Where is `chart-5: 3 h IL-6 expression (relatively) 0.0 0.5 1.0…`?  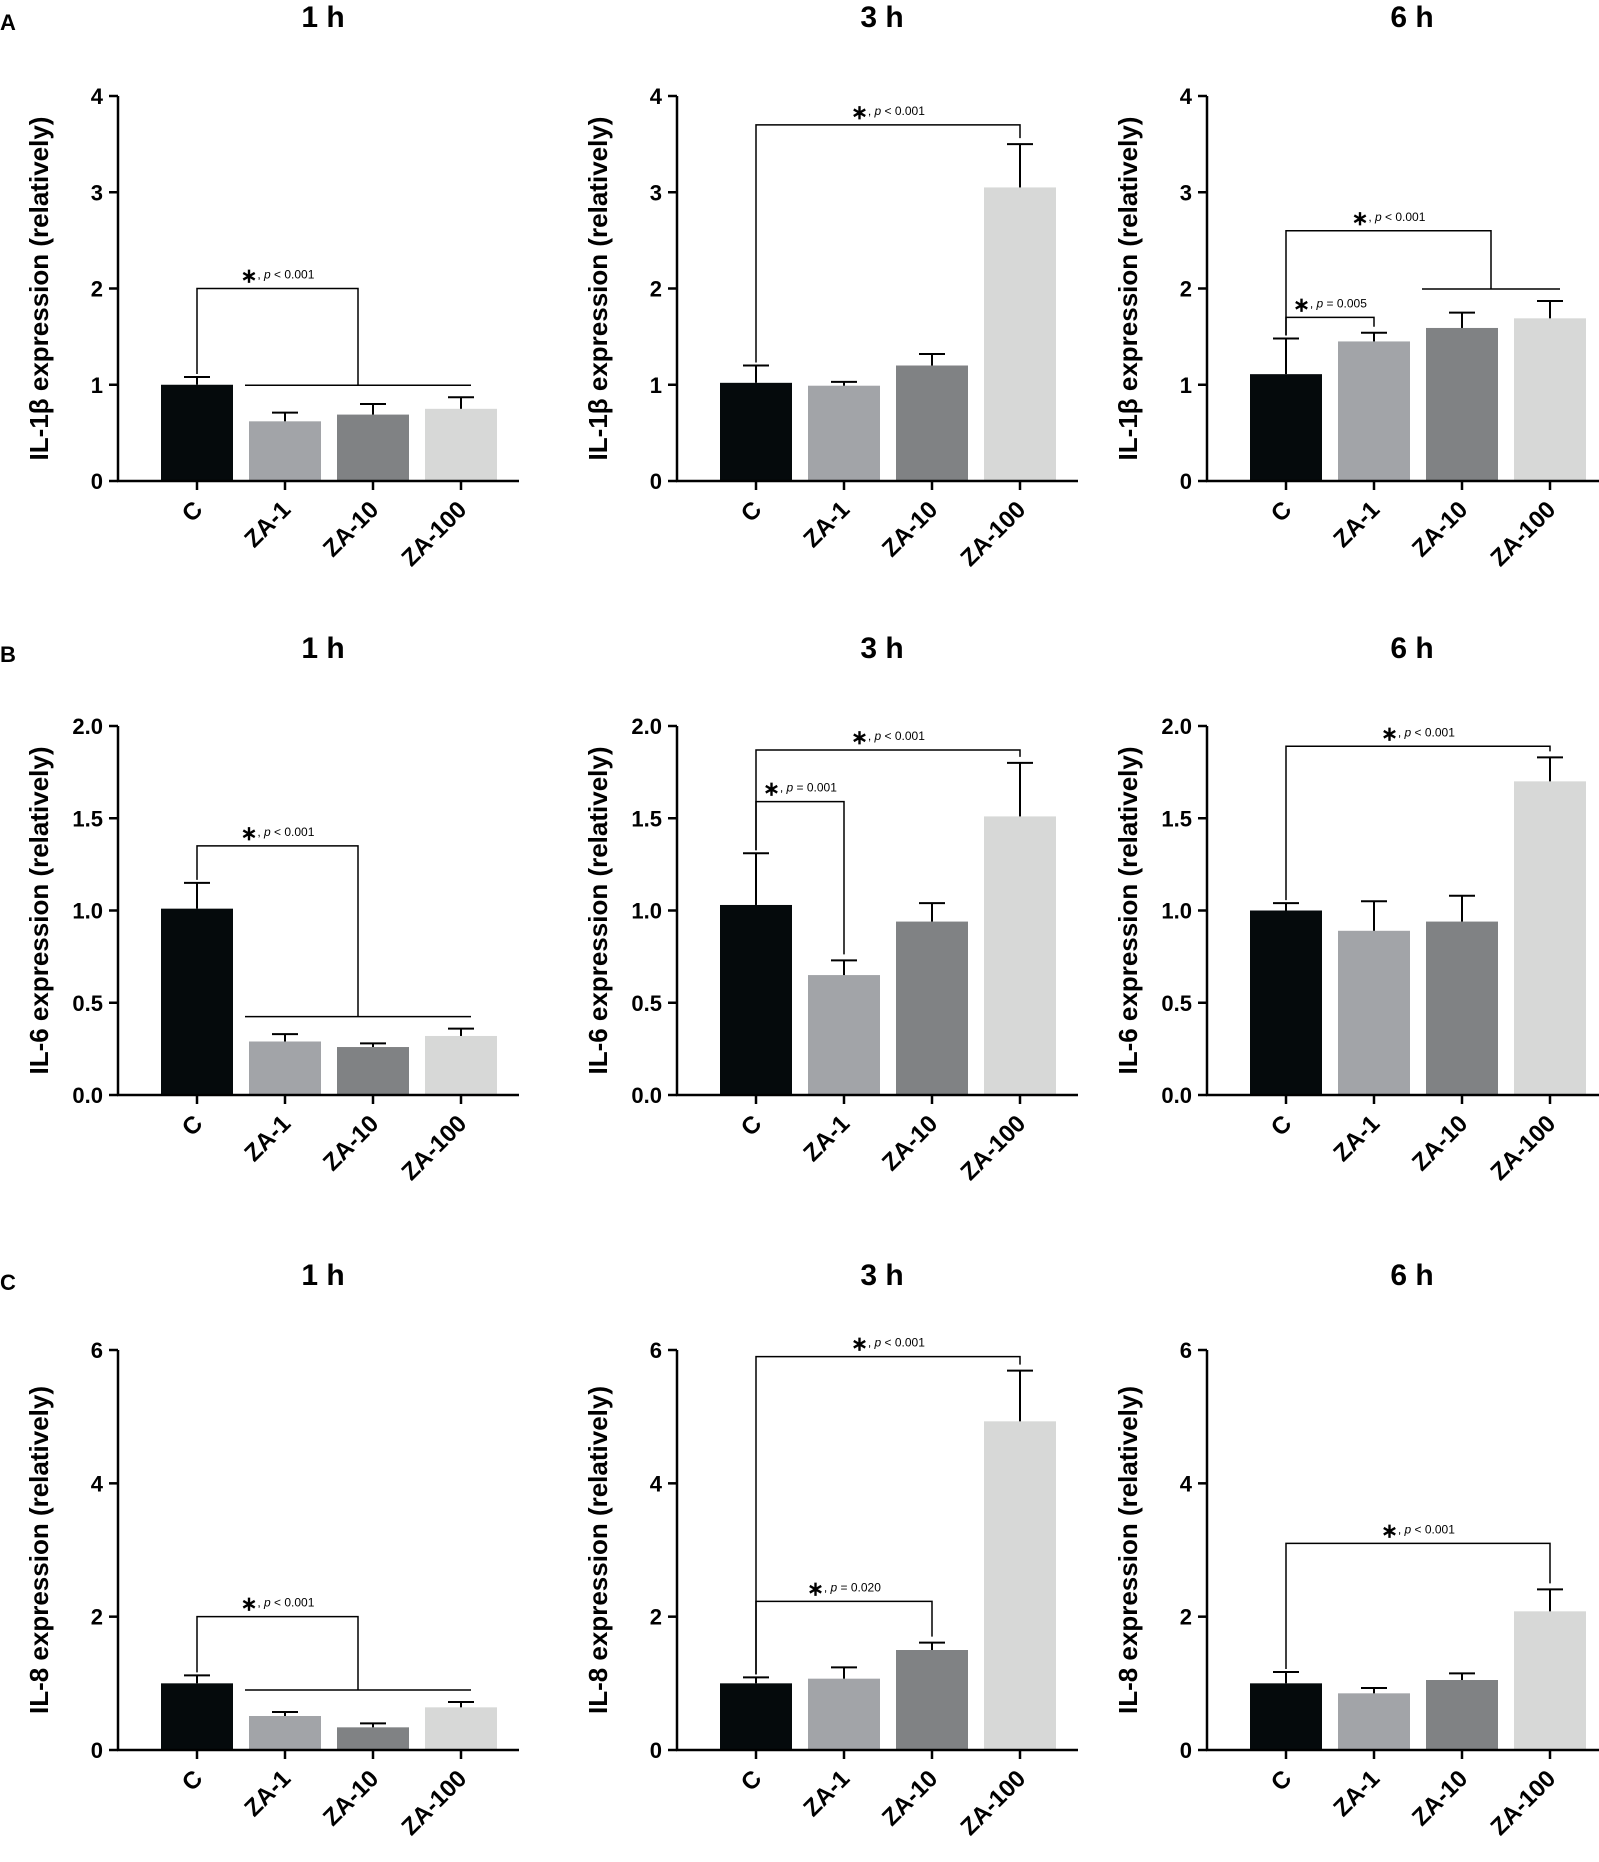 chart-5: 3 h IL-6 expression (relatively) 0.0 0.5 1.0… is located at coordinates (830, 909).